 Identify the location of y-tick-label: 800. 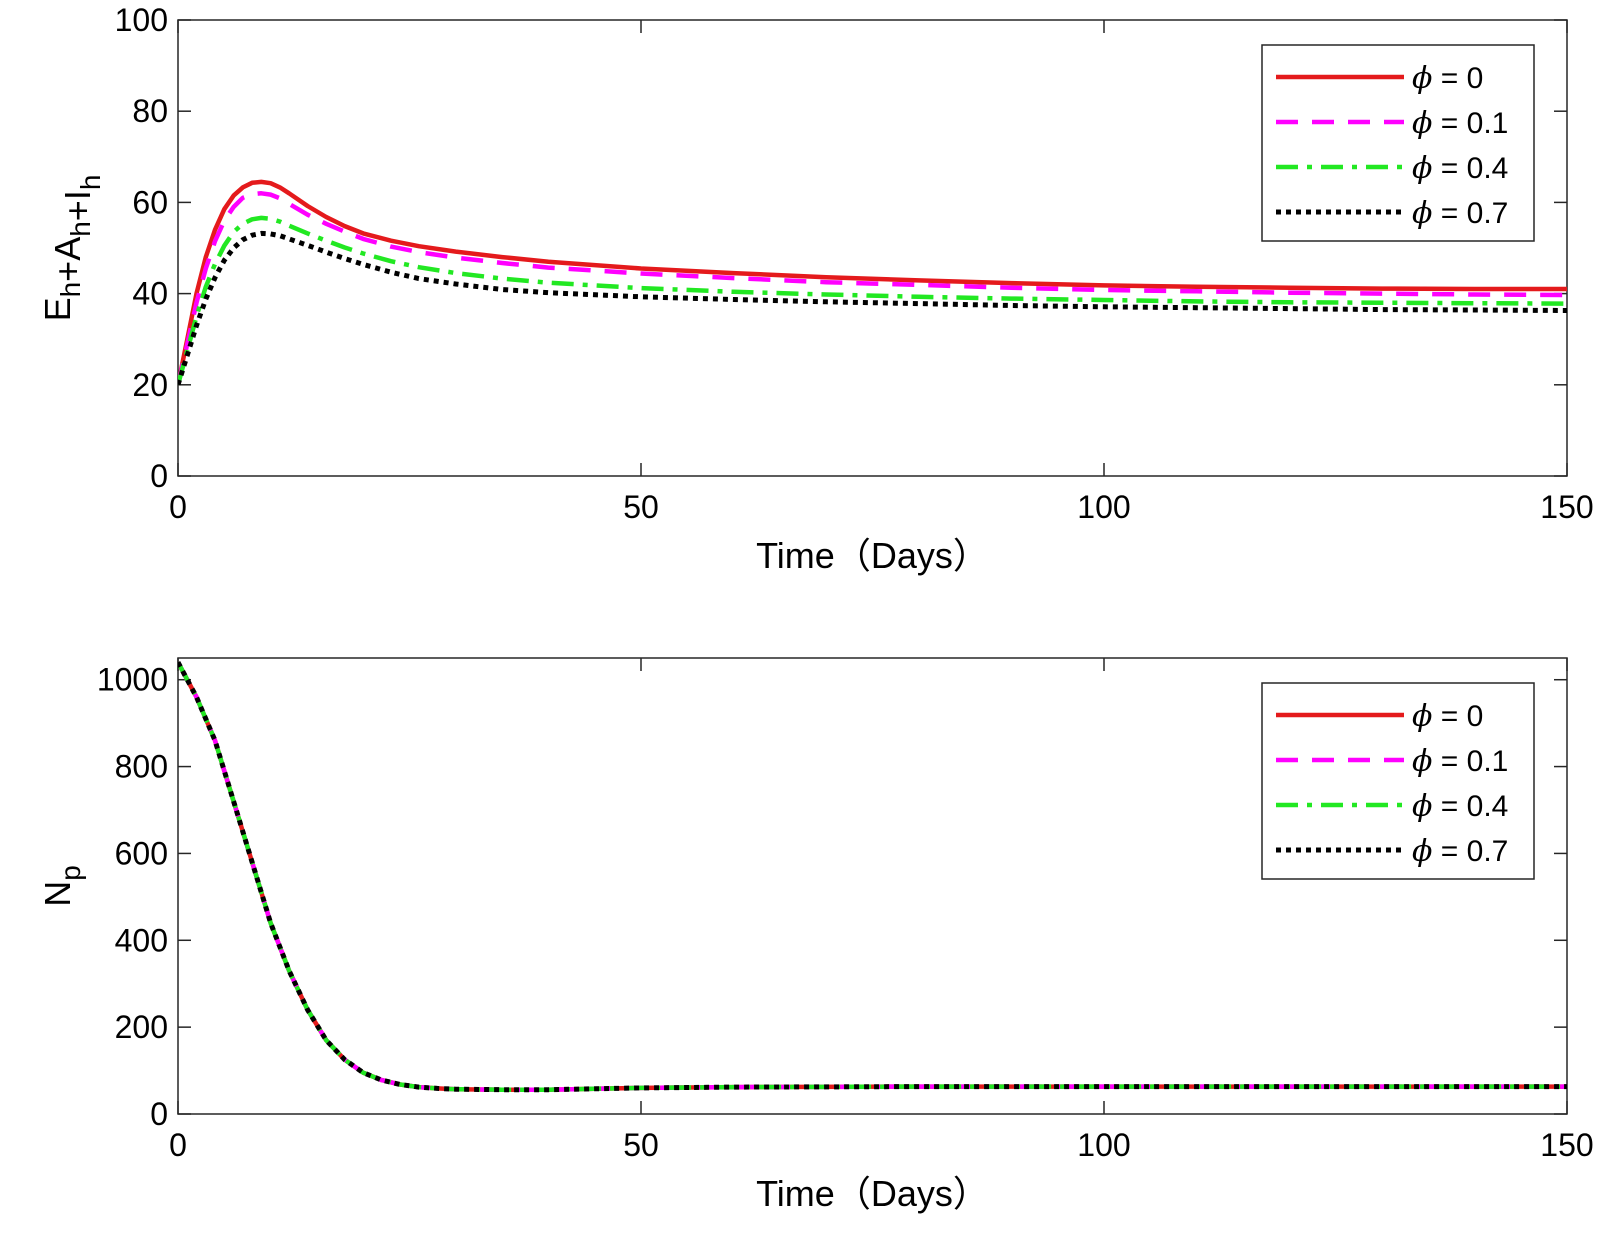
(141, 767).